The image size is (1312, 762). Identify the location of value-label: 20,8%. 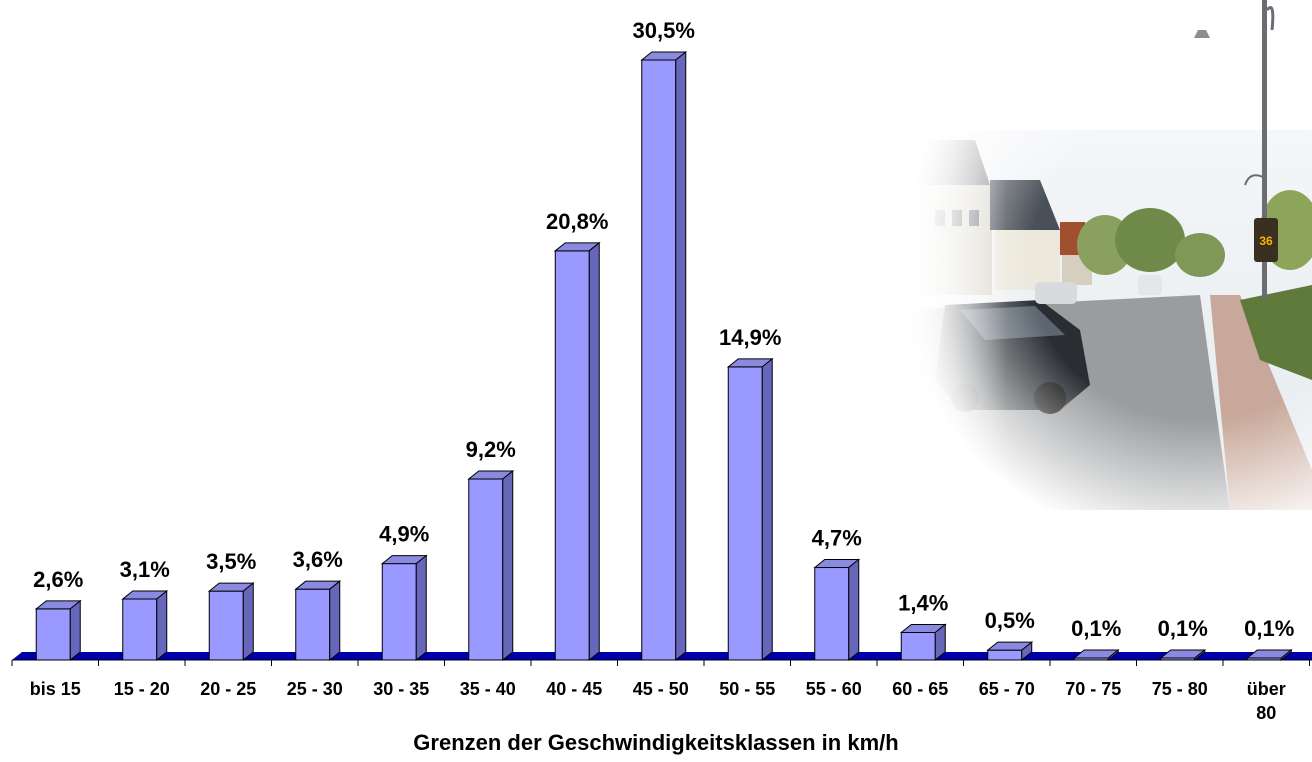
(577, 221).